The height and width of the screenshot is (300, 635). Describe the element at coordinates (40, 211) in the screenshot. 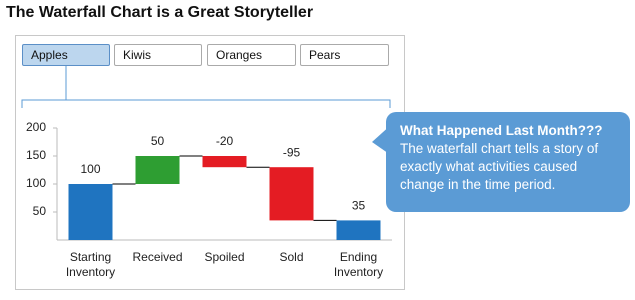

I see `y-tick-label: 50` at that location.